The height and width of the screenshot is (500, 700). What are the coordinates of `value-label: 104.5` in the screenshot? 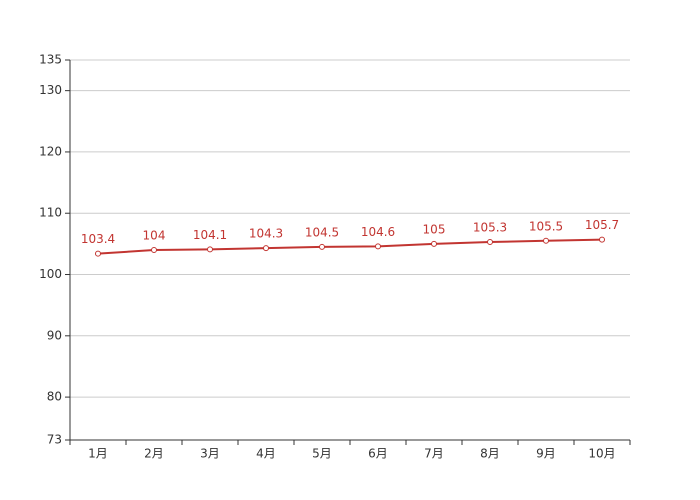 It's located at (322, 232).